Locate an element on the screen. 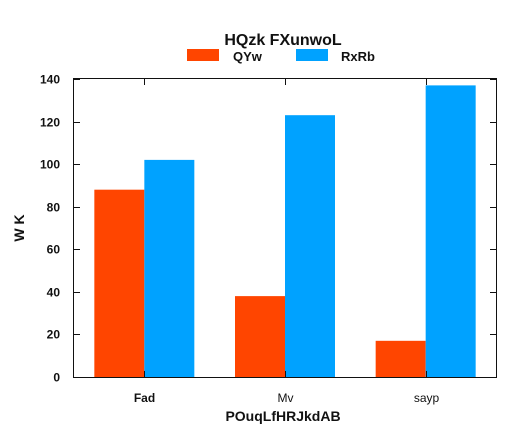  legend-label-qyw: QYw is located at coordinates (248, 56).